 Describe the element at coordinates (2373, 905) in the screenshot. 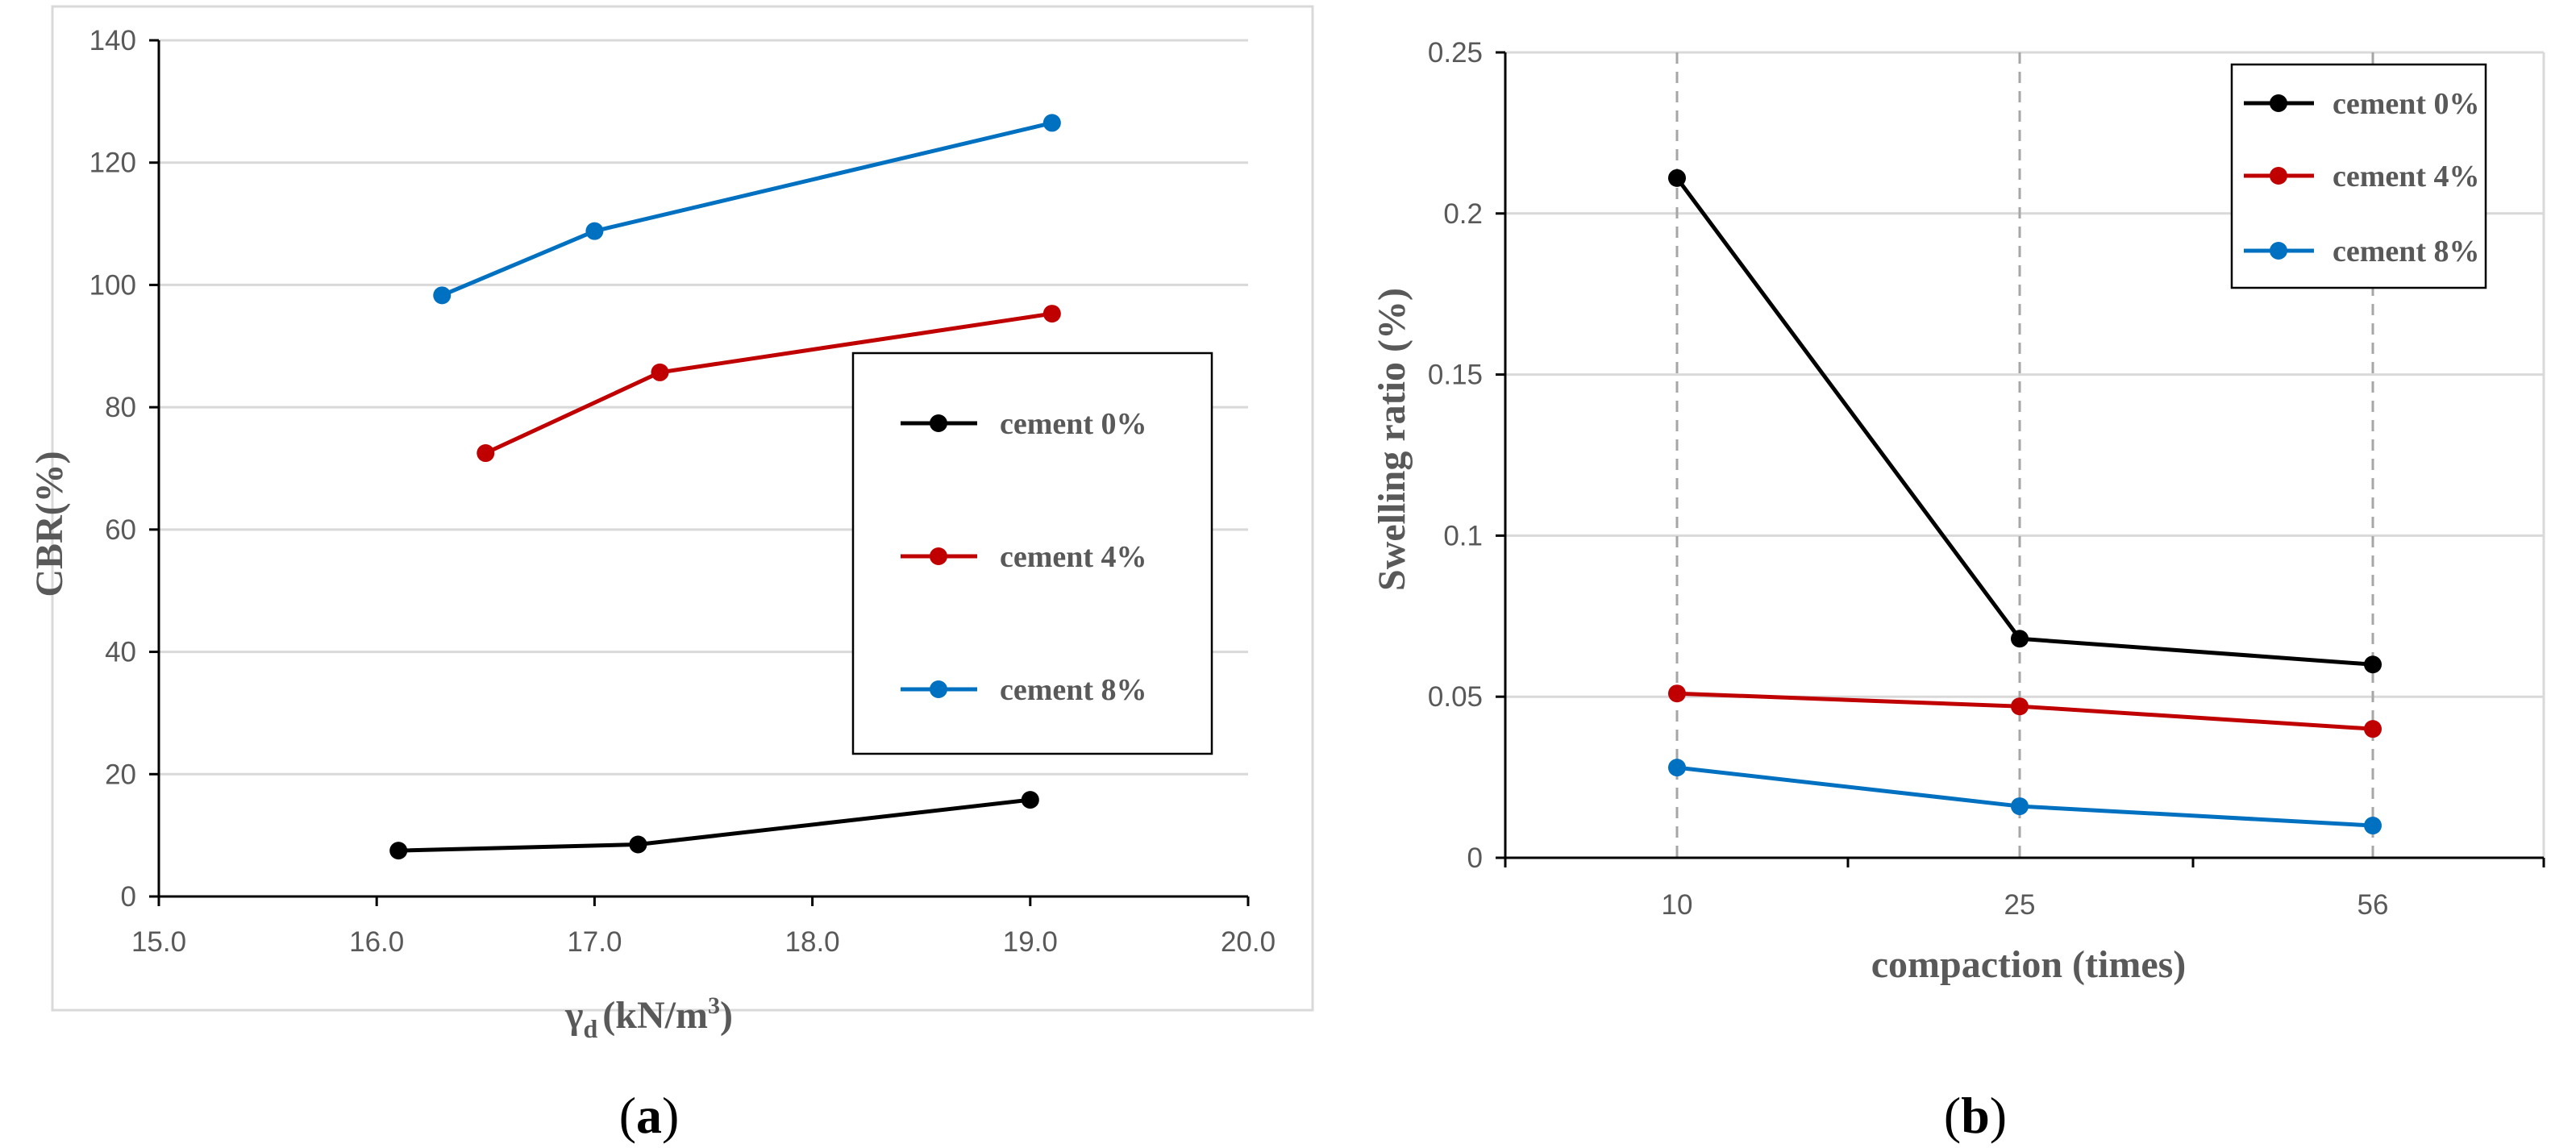

I see `chart-b-x-tick-label: 56` at that location.